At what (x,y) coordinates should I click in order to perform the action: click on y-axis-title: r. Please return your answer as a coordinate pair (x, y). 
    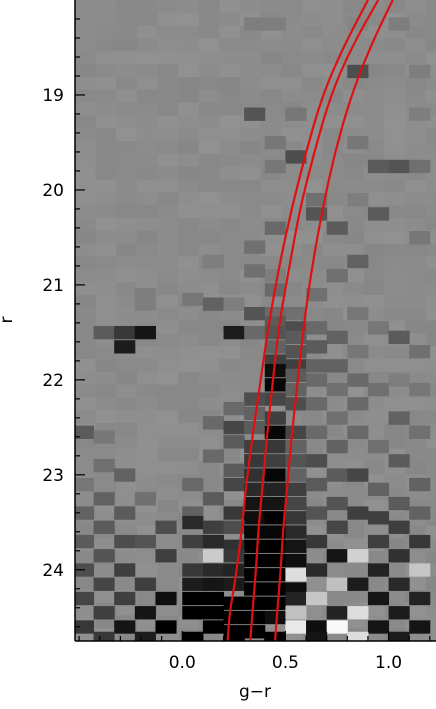
    Looking at the image, I should click on (8, 320).